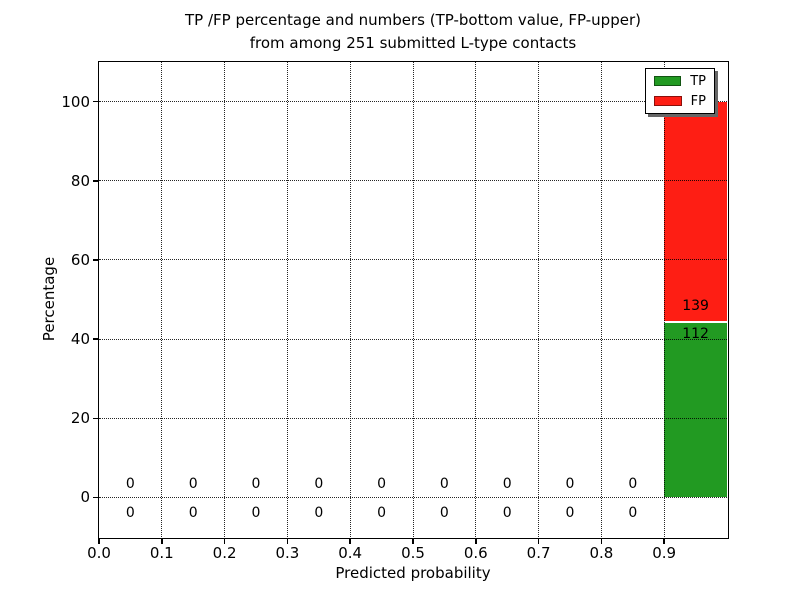 The height and width of the screenshot is (600, 800). Describe the element at coordinates (161, 553) in the screenshot. I see `x-tick-label: 0.1` at that location.